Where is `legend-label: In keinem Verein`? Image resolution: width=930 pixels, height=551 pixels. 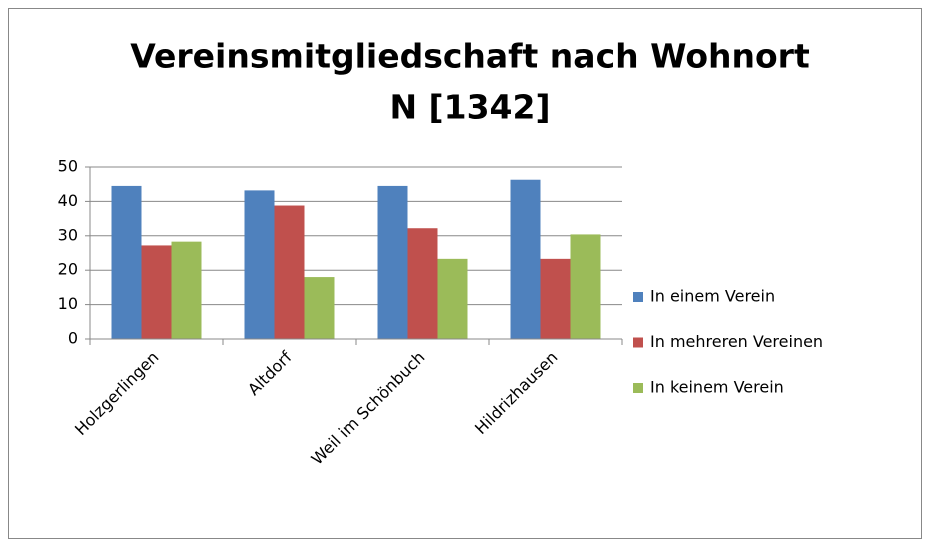 legend-label: In keinem Verein is located at coordinates (717, 387).